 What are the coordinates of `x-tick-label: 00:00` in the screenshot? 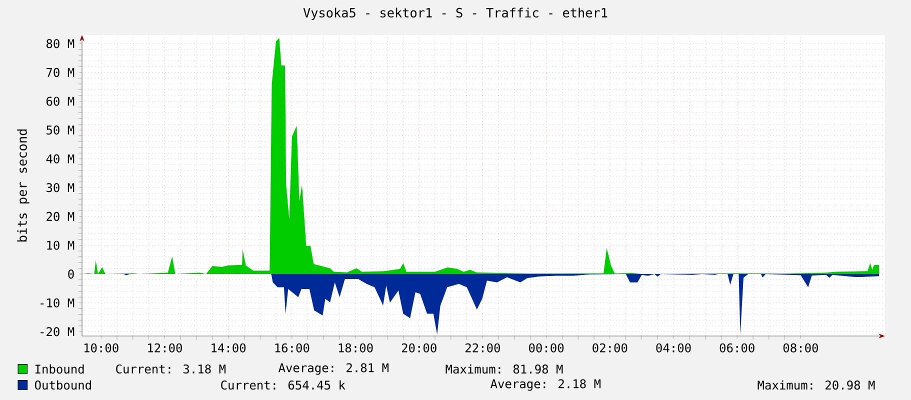 It's located at (546, 347).